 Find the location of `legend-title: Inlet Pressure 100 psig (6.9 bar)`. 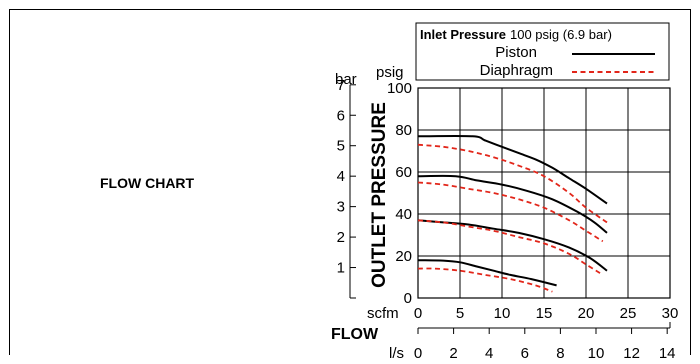

legend-title: Inlet Pressure 100 psig (6.9 bar) is located at coordinates (516, 34).